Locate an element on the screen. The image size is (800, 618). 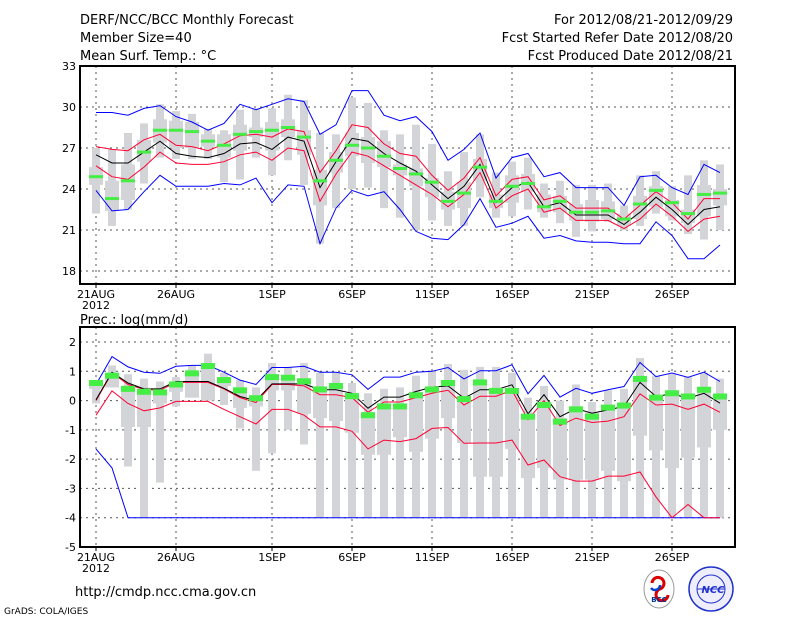
x-tick-label: 21SEP is located at coordinates (592, 294).